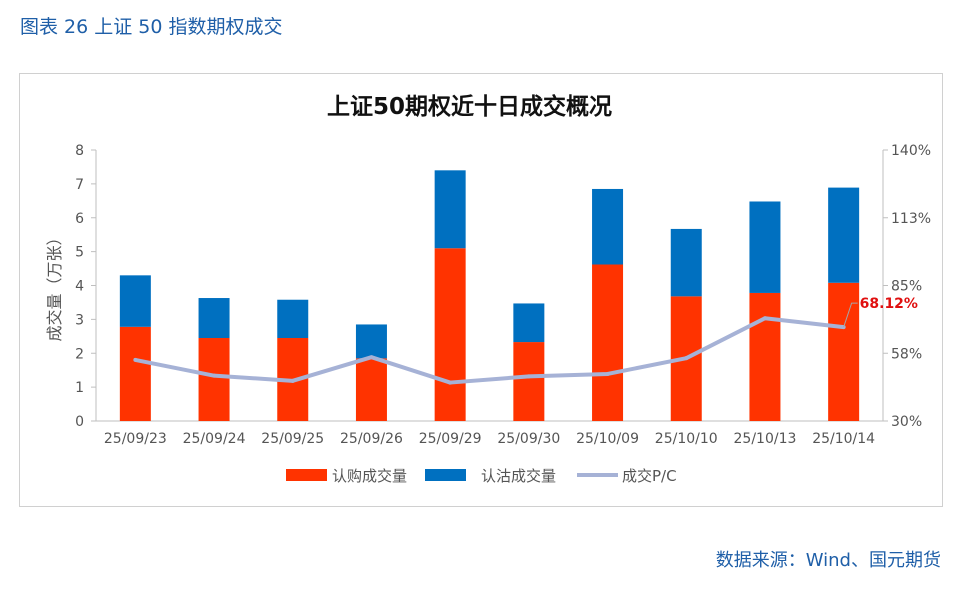 The image size is (959, 595). What do you see at coordinates (79, 320) in the screenshot?
I see `y-tick-label: 3` at bounding box center [79, 320].